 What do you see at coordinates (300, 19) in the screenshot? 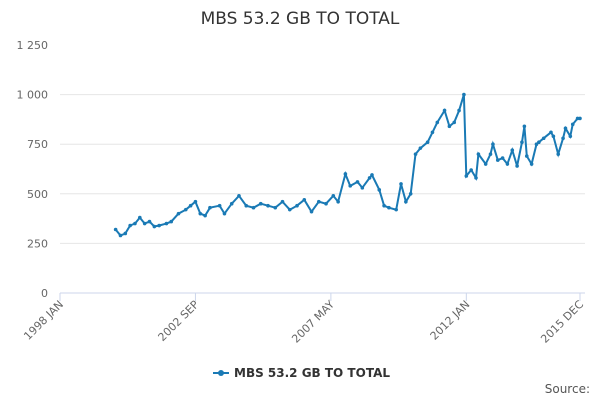
I see `chart-title: MBS 53.2 GB TO TOTAL` at bounding box center [300, 19].